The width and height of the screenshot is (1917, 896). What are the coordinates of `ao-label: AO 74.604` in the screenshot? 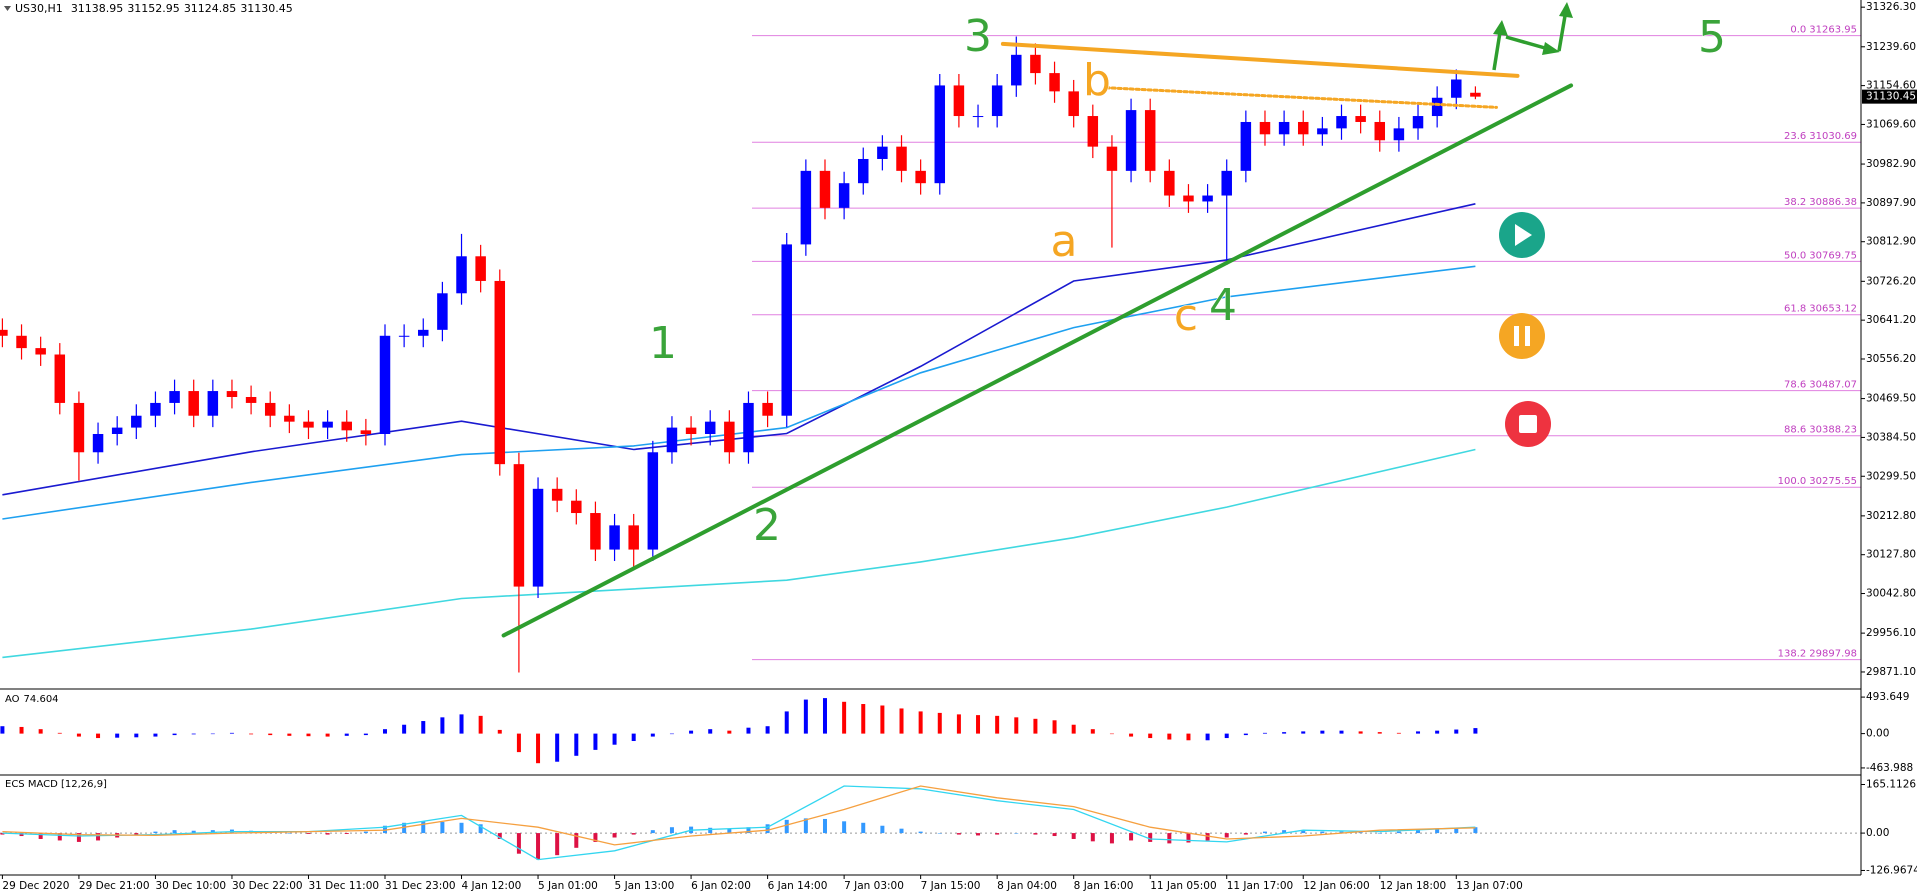 It's located at (32, 699).